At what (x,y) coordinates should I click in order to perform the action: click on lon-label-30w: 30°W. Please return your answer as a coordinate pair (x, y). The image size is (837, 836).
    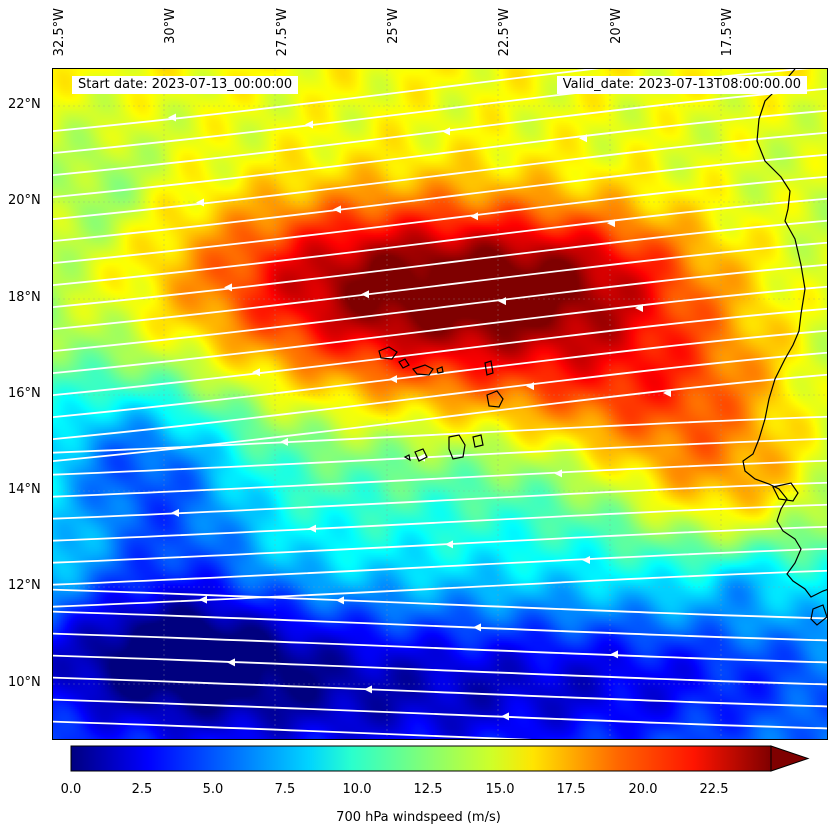
    Looking at the image, I should click on (170, 26).